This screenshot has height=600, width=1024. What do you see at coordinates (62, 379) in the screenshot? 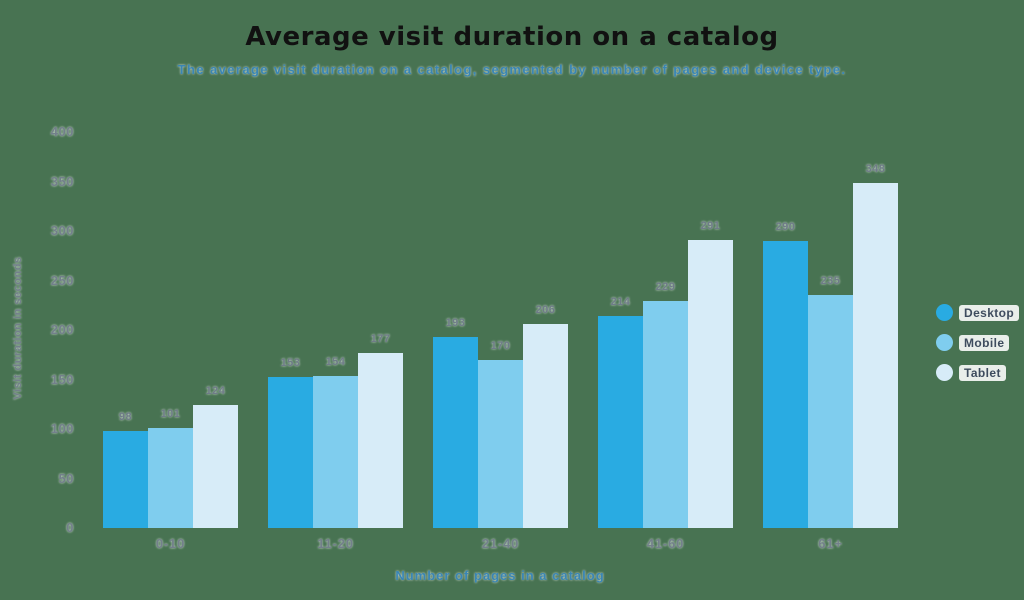
I see `y-tick-label: 150` at bounding box center [62, 379].